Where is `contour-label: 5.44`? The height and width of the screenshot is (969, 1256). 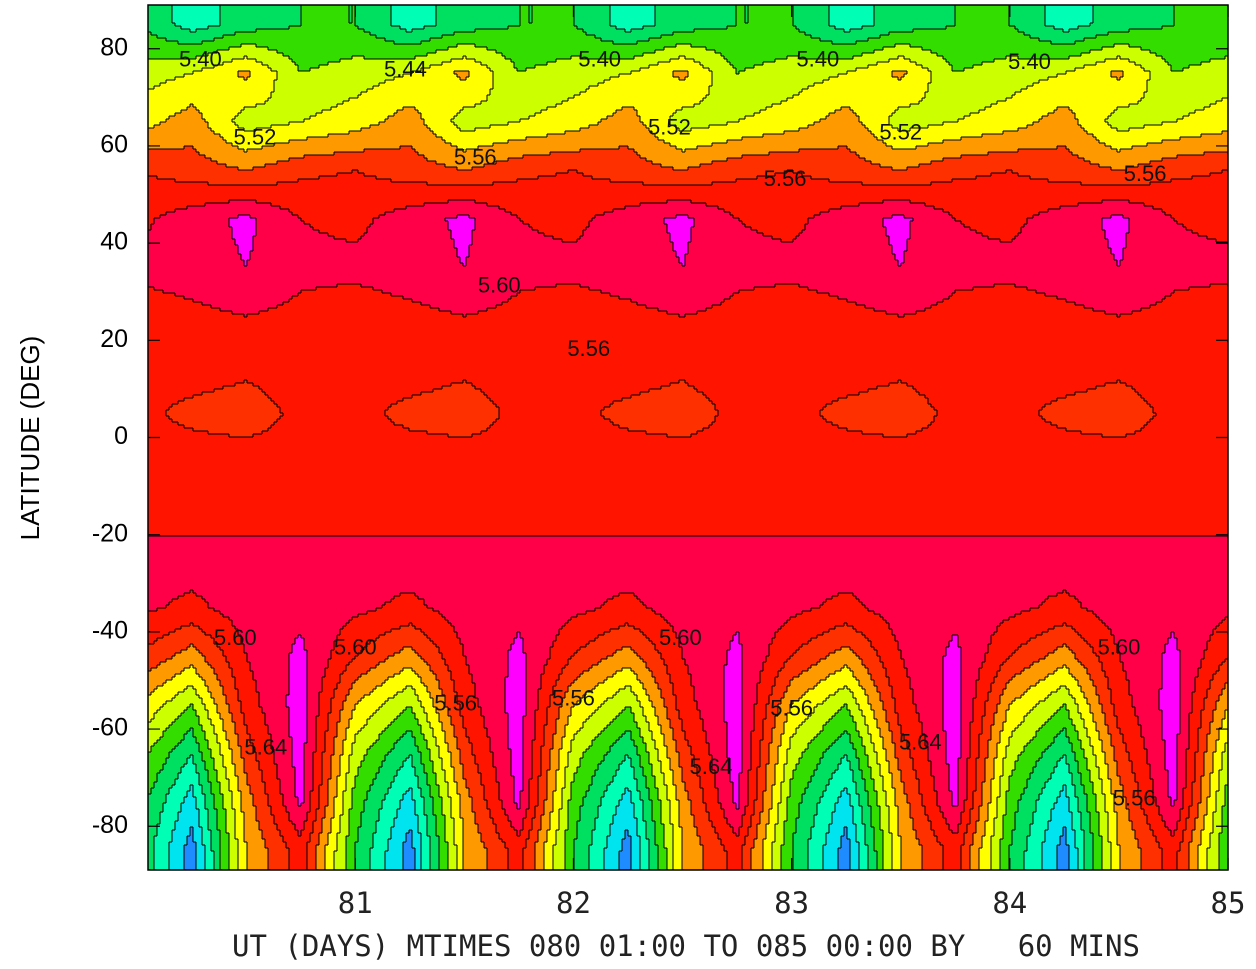 contour-label: 5.44 is located at coordinates (405, 68).